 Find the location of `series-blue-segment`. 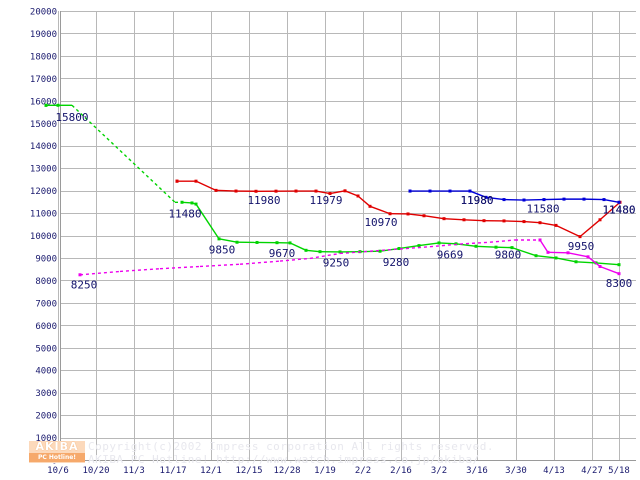

series-blue-segment is located at coordinates (495, 198).